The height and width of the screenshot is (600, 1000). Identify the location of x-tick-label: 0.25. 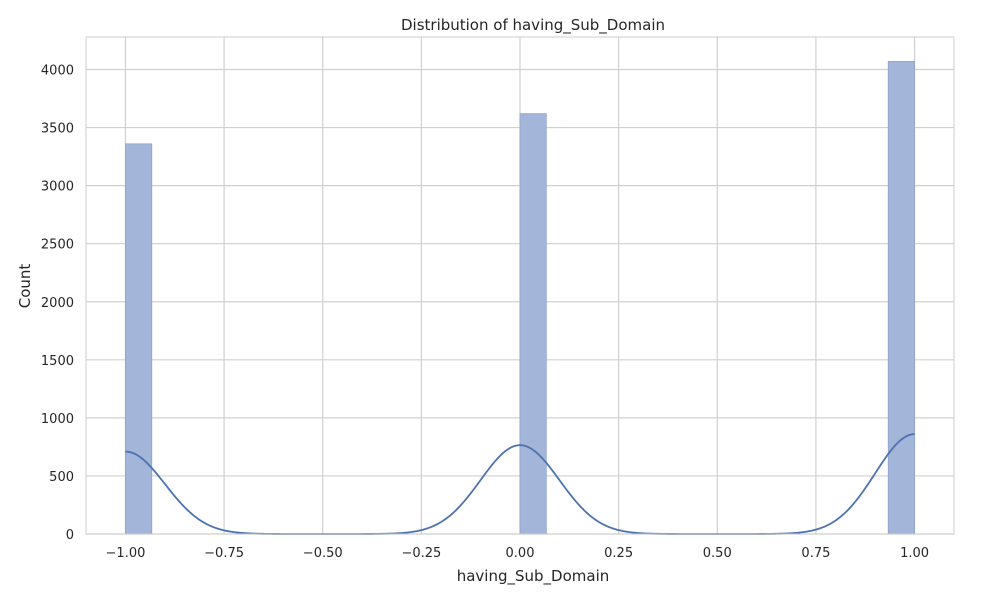
(618, 553).